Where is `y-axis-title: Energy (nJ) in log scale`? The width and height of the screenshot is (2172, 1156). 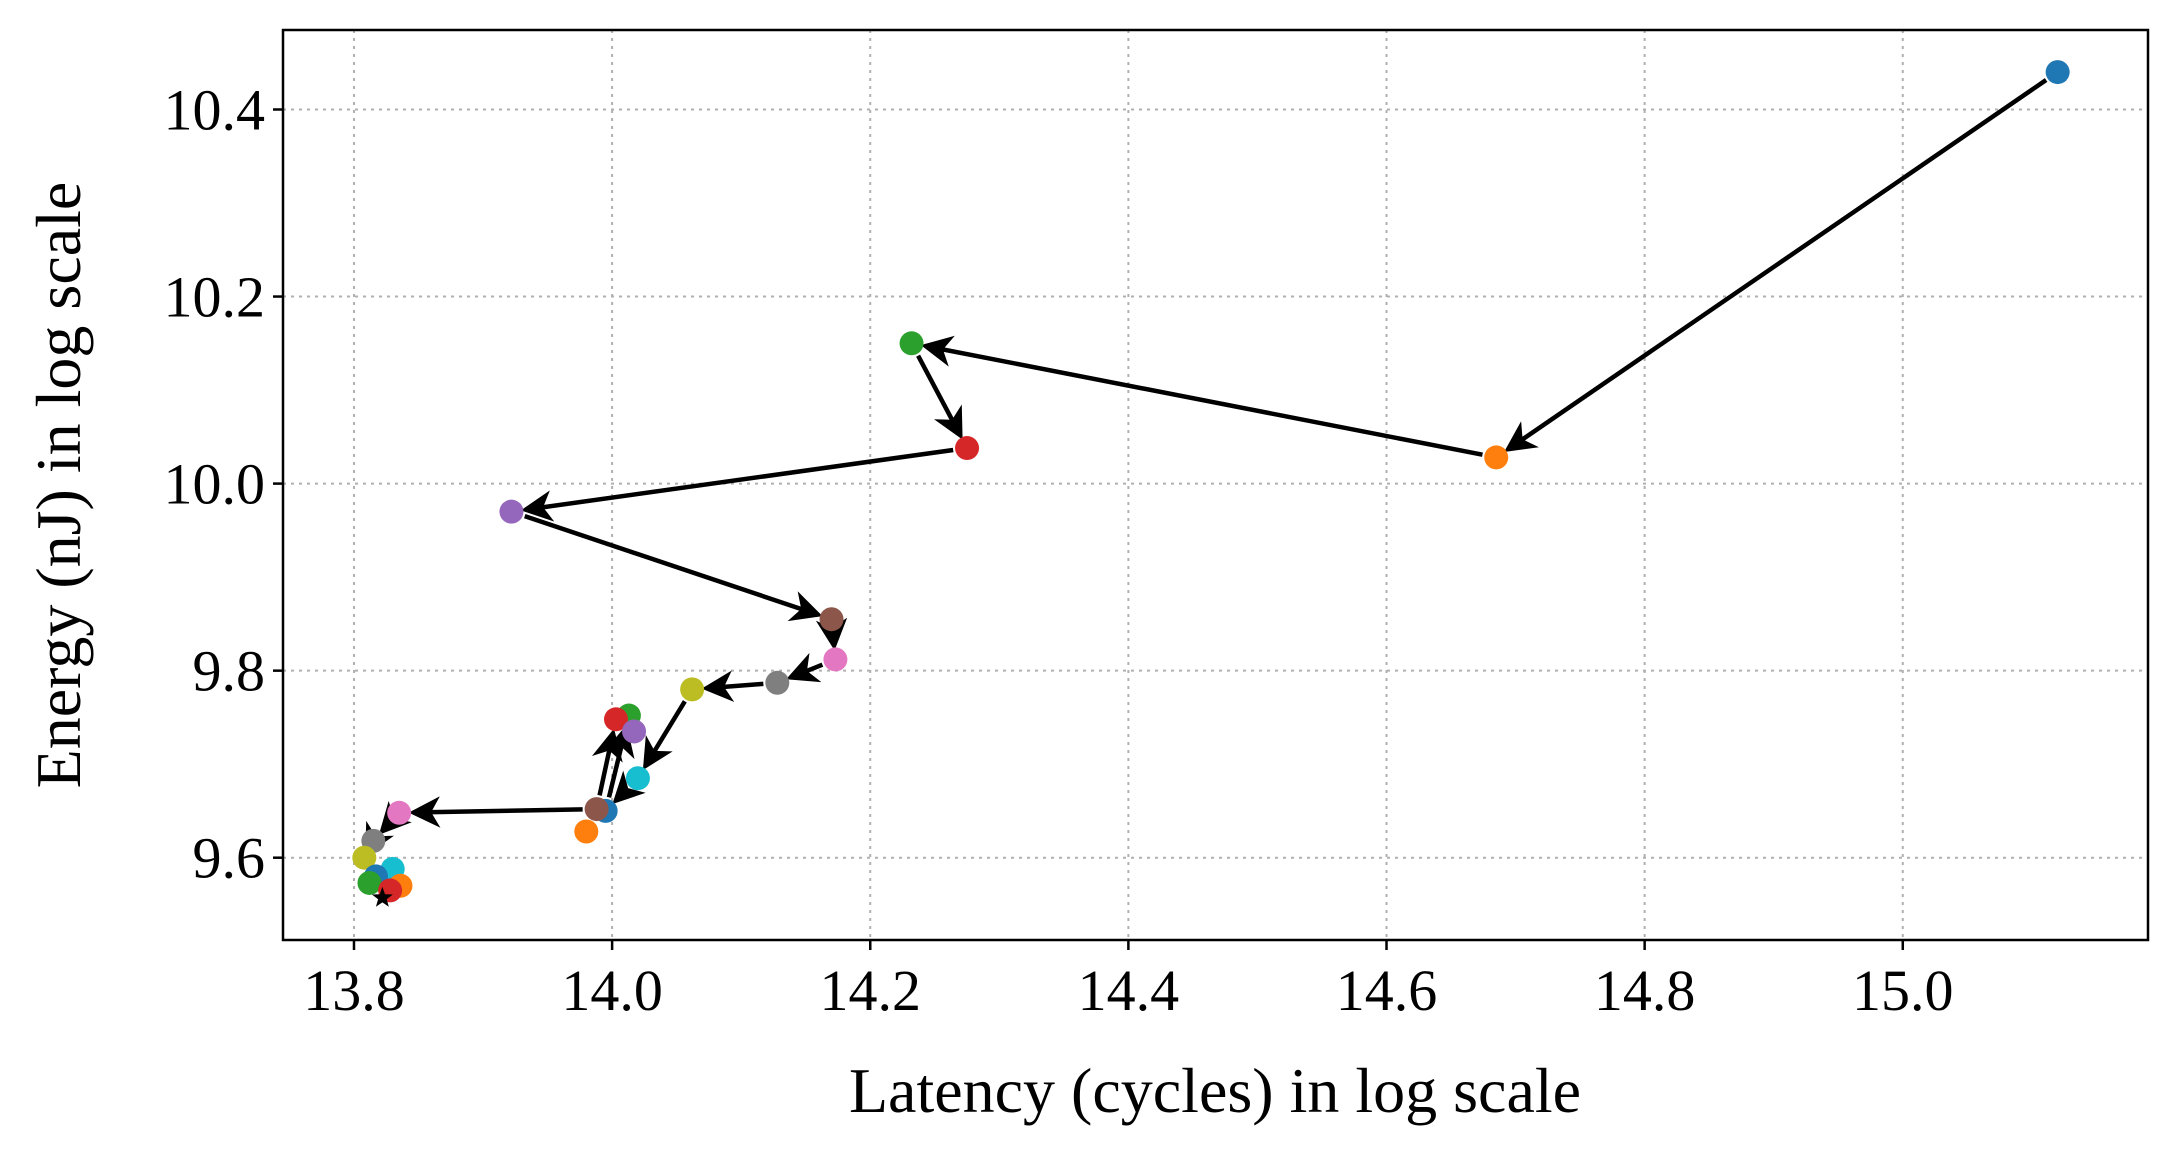
y-axis-title: Energy (nJ) in log scale is located at coordinates (58, 485).